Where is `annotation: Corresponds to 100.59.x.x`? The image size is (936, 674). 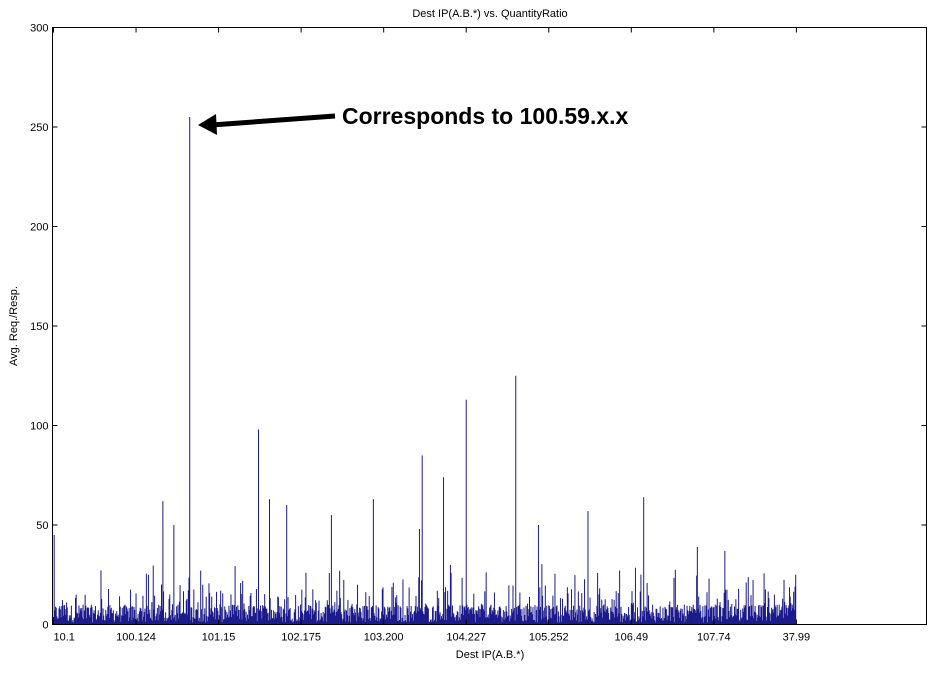
annotation: Corresponds to 100.59.x.x is located at coordinates (413, 119).